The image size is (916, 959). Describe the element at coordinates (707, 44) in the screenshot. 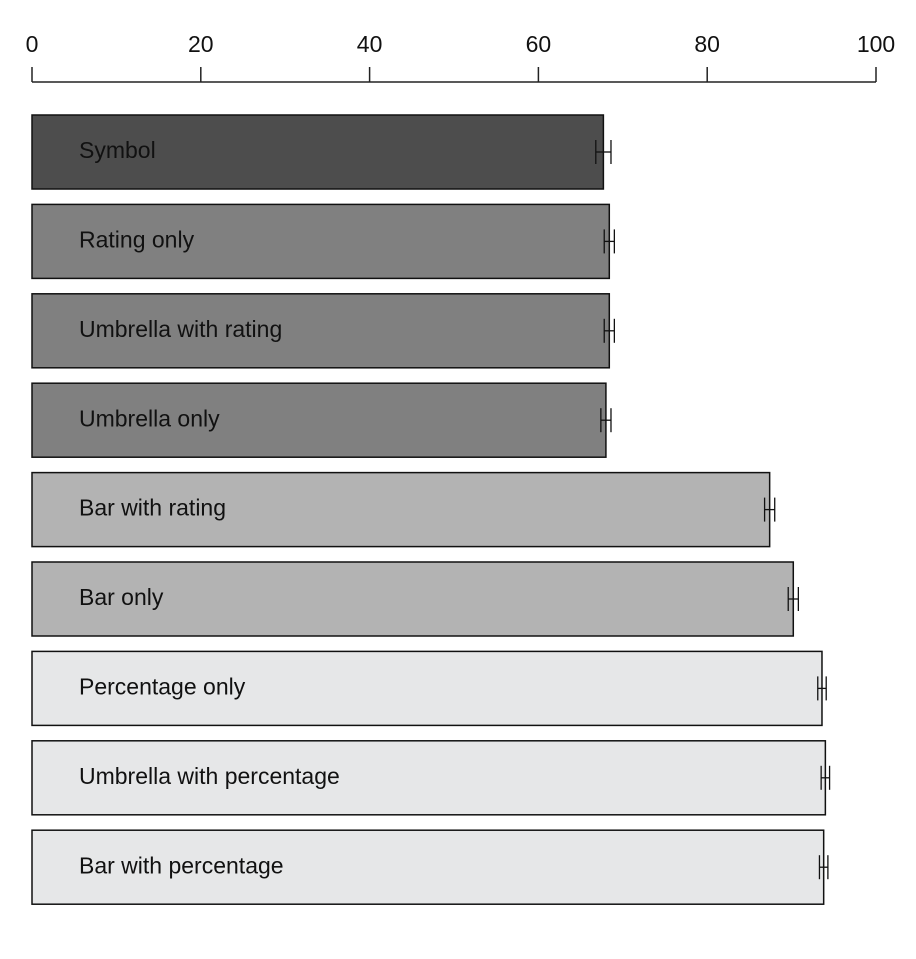

I see `x-tick-label: 80` at that location.